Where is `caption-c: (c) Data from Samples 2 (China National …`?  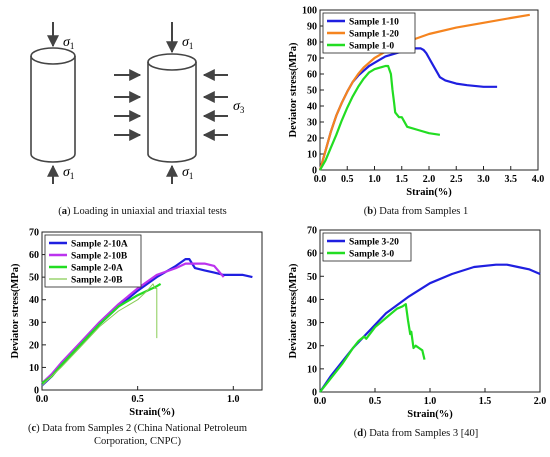 caption-c: (c) Data from Samples 2 (China National … is located at coordinates (137, 435).